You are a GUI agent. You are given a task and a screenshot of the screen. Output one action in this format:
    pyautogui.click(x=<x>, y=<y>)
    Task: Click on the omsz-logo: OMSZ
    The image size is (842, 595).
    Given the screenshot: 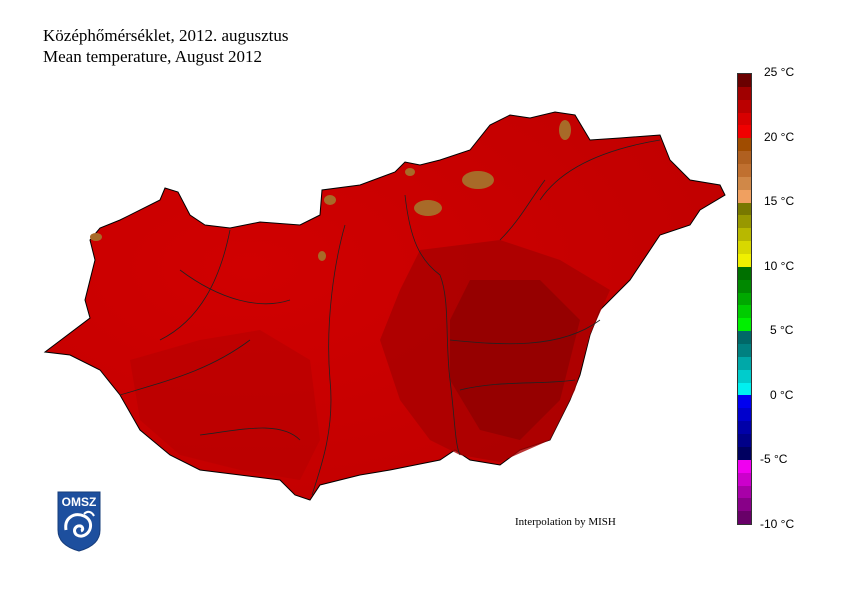 What is the action you would take?
    pyautogui.click(x=79, y=521)
    